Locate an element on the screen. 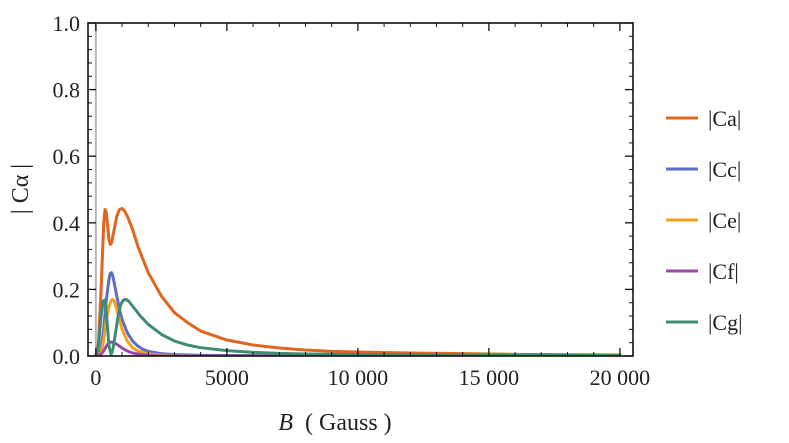 The image size is (789, 443). legend-label-1: |Cc| is located at coordinates (724, 169).